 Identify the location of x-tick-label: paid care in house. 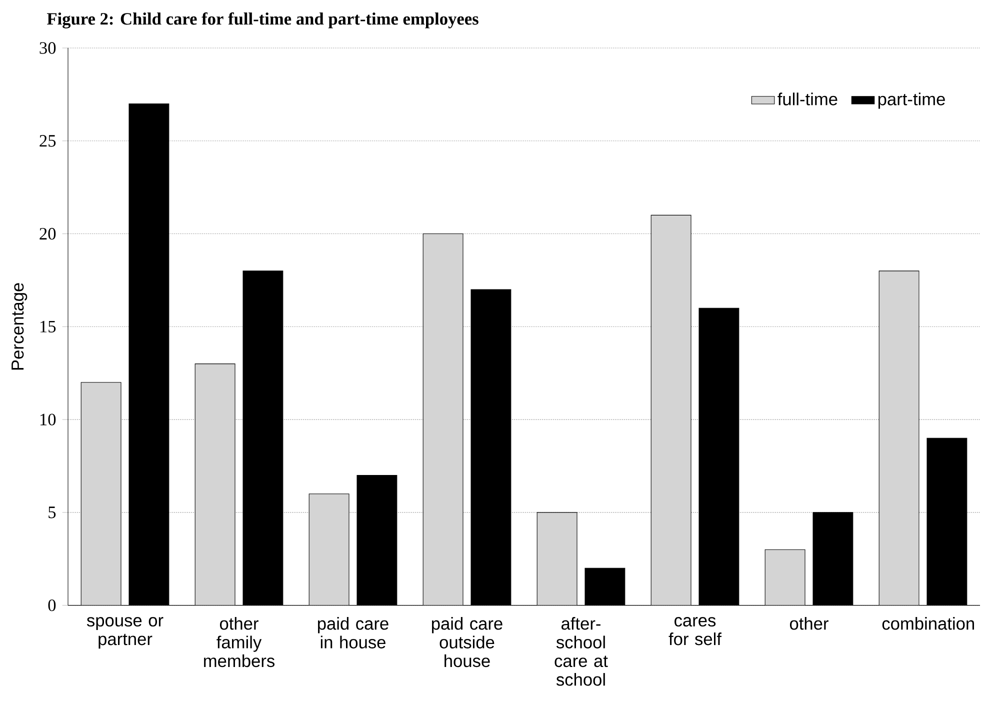
(353, 633).